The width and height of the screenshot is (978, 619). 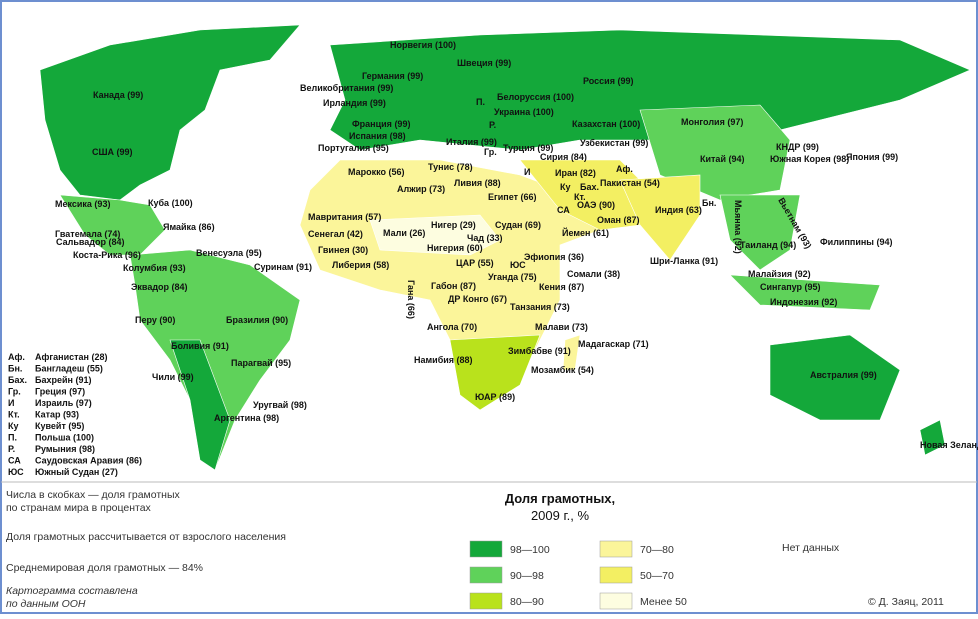 I want to click on legend-subtitle: 2009 г., %, so click(x=560, y=515).